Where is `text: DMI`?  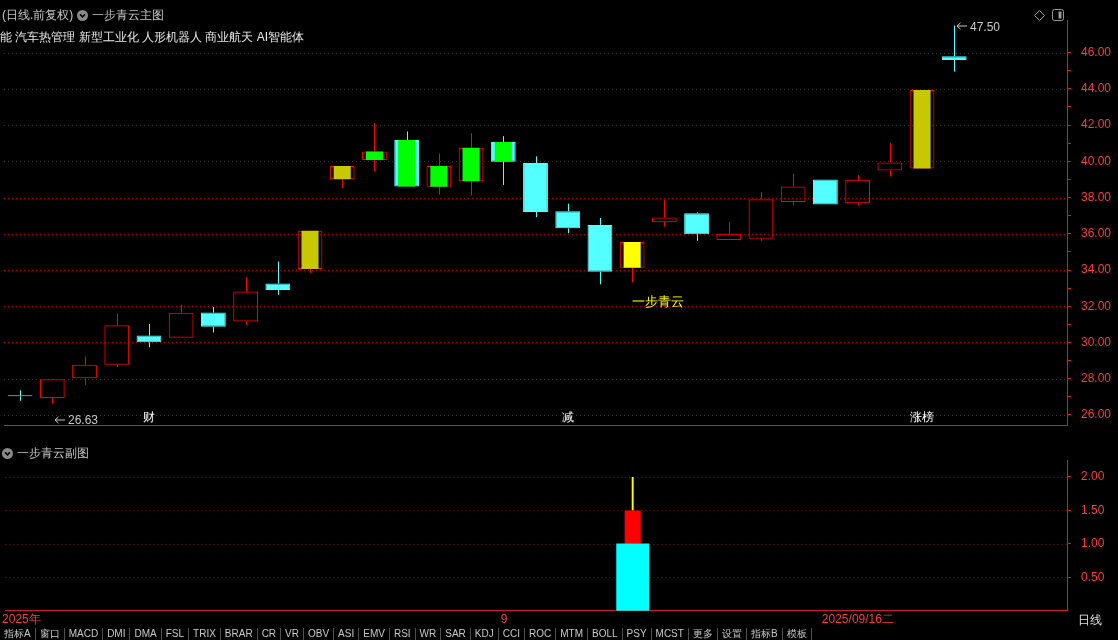 text: DMI is located at coordinates (117, 634).